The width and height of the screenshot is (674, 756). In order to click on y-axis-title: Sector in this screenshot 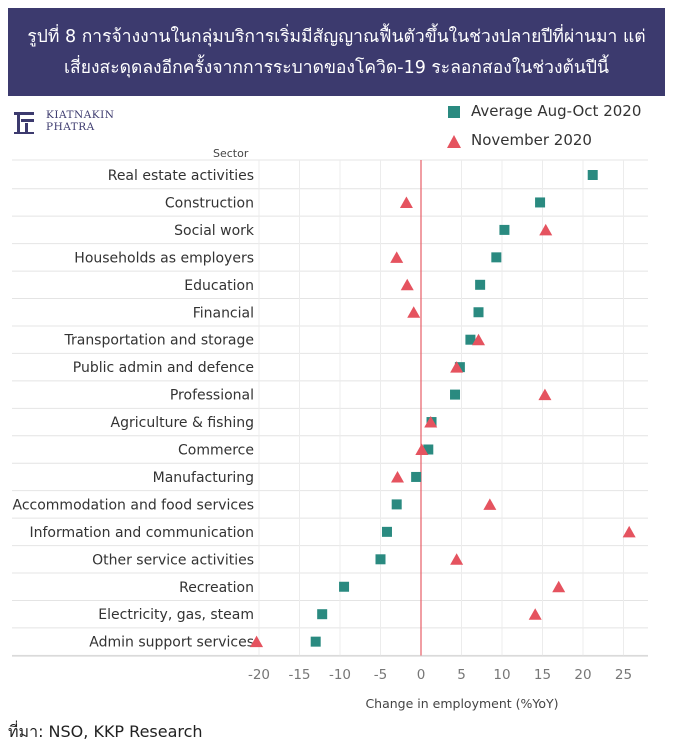, I will do `click(231, 153)`.